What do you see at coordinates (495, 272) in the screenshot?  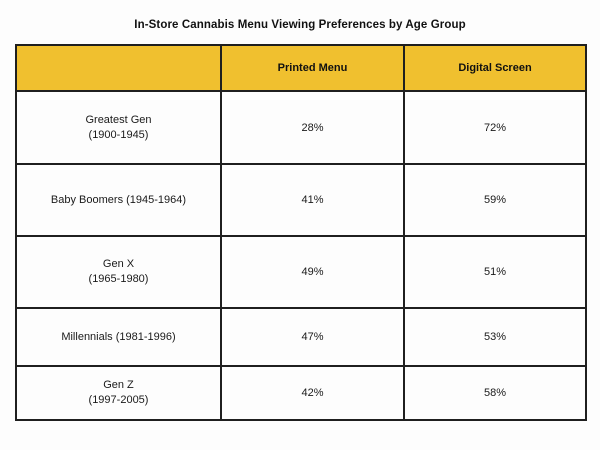 I see `digital-screen-cell: 51%` at bounding box center [495, 272].